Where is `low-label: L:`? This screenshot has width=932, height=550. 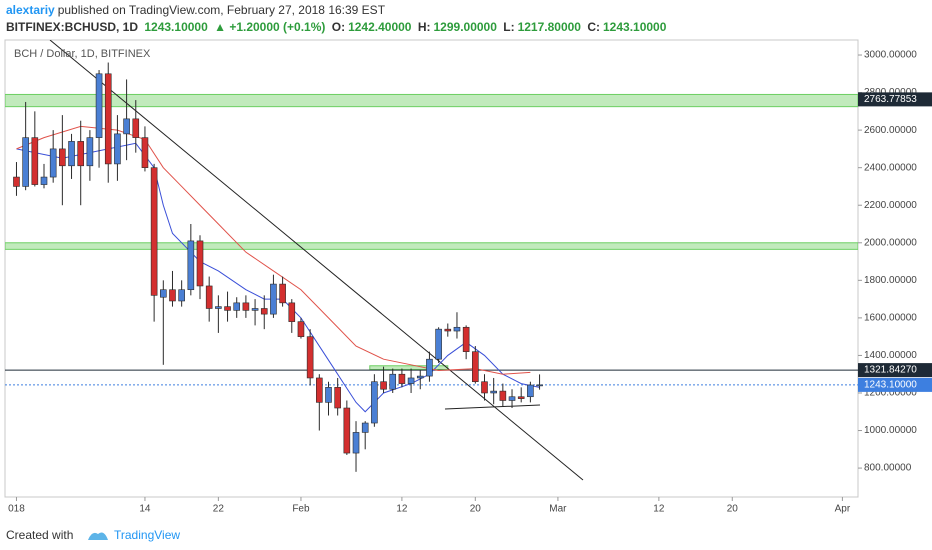
low-label: L: is located at coordinates (509, 27).